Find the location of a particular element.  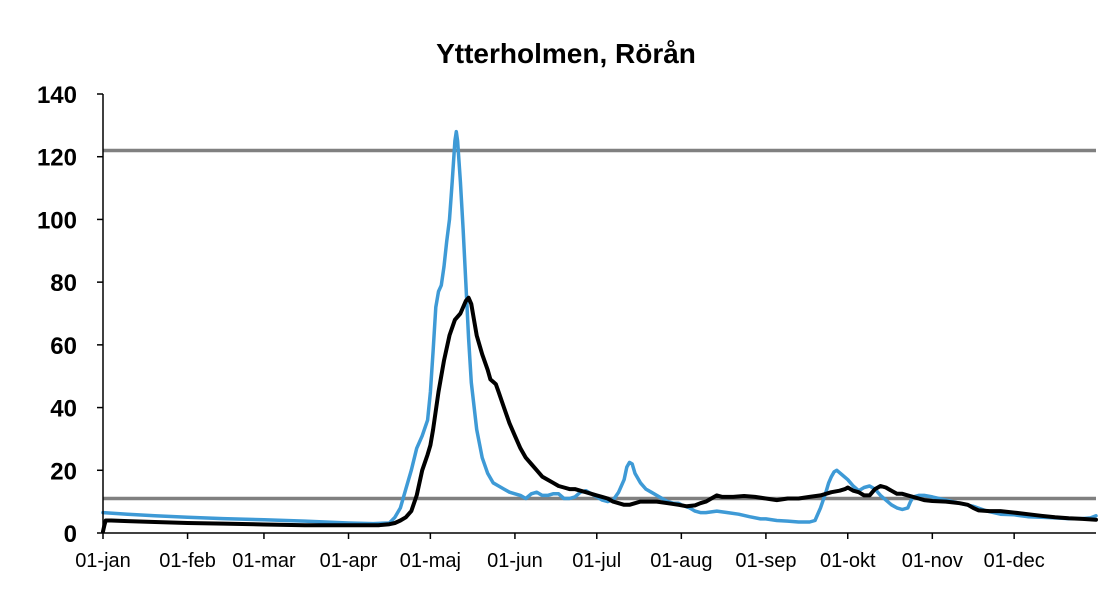

x-tick-label: 01-feb is located at coordinates (187, 561).